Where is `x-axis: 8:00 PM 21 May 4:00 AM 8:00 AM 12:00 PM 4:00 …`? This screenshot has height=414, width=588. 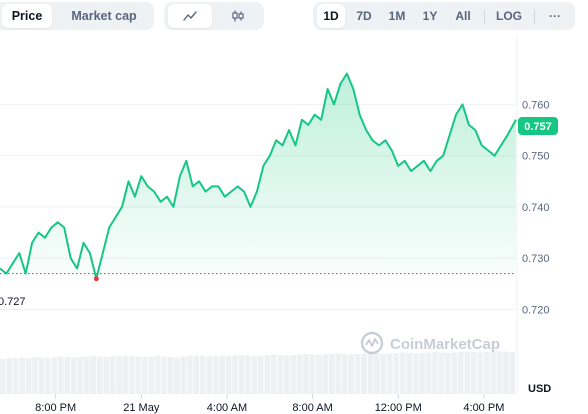 x-axis: 8:00 PM 21 May 4:00 AM 8:00 AM 12:00 PM 4:00 … is located at coordinates (269, 404).